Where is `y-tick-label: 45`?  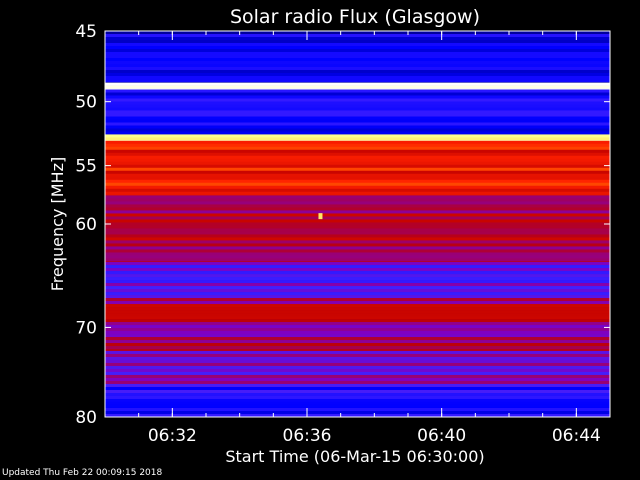
y-tick-label: 45 is located at coordinates (86, 32).